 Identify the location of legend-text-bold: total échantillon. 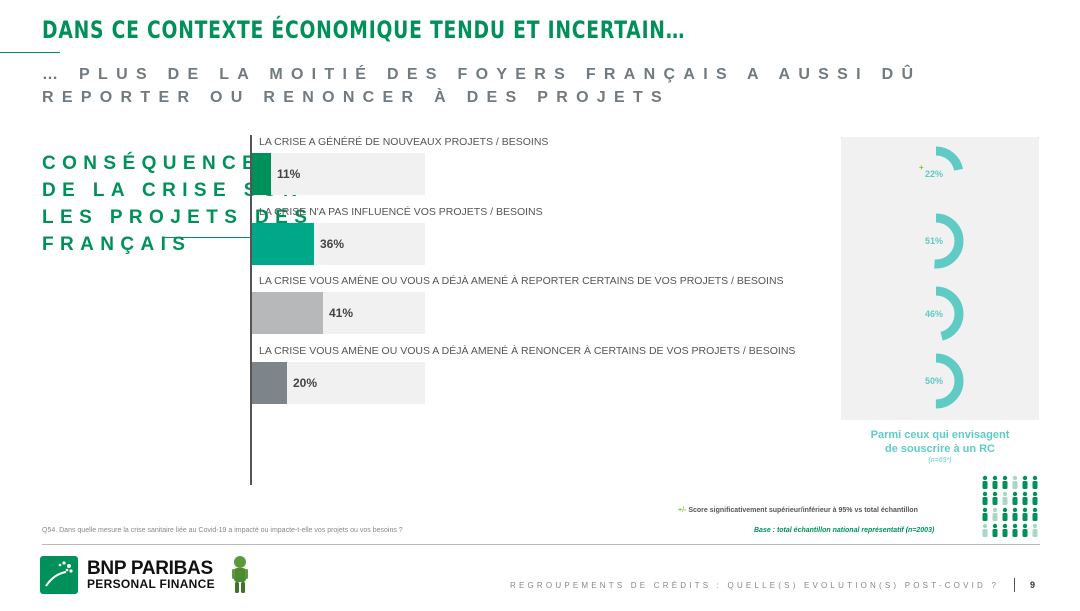
(891, 510).